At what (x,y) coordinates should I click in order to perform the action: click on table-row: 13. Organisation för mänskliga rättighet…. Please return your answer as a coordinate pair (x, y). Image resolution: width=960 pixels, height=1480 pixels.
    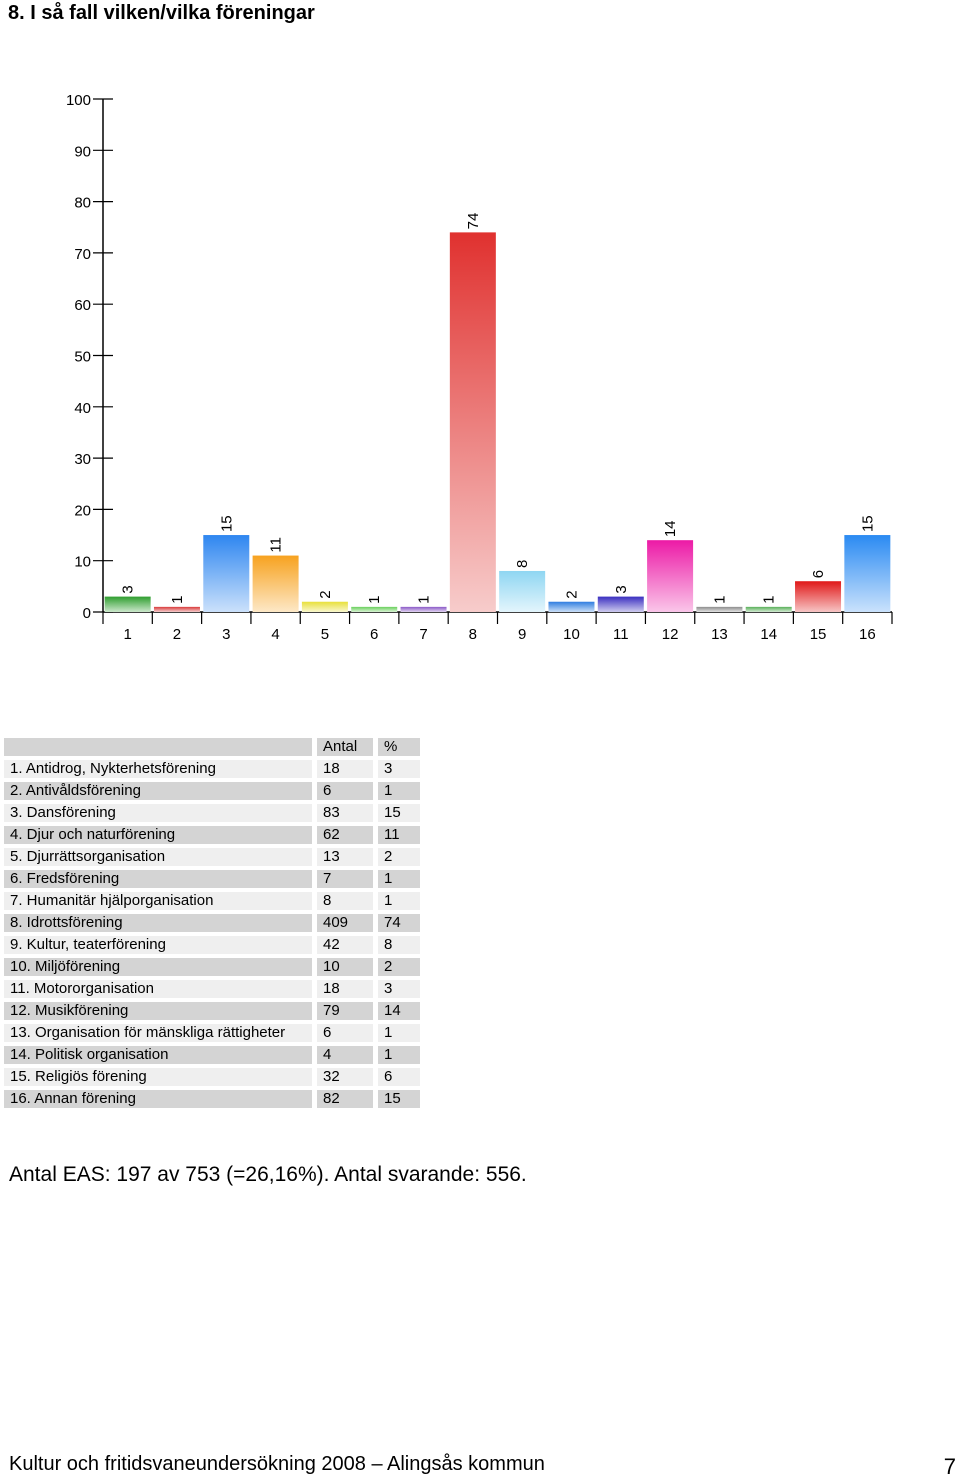
    Looking at the image, I should click on (212, 1033).